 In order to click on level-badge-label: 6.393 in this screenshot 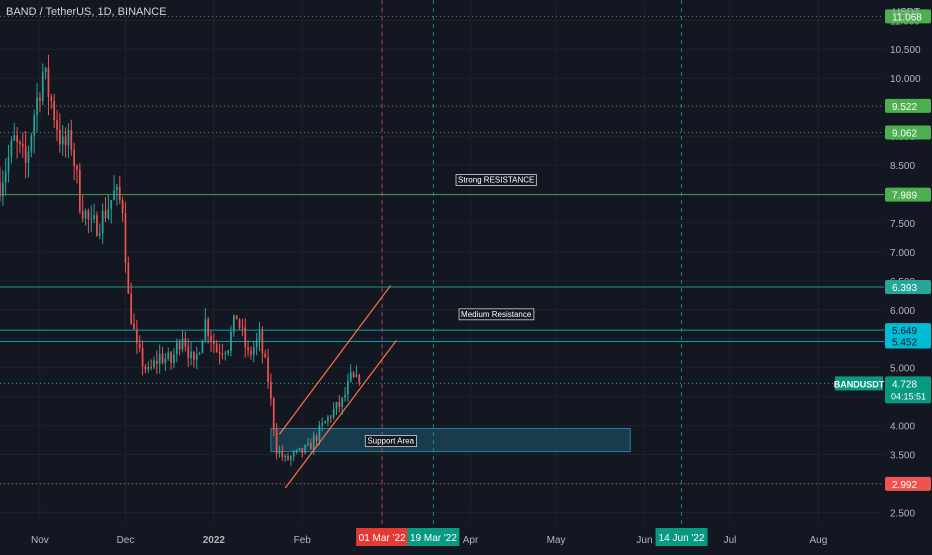, I will do `click(904, 288)`.